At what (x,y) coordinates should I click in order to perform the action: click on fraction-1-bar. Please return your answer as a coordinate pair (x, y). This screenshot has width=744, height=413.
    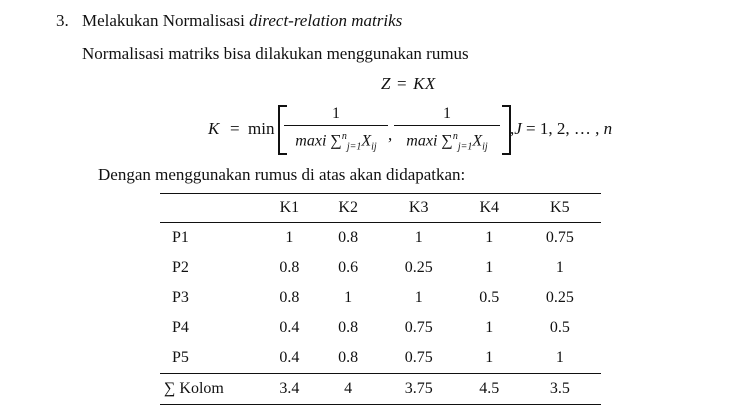
    Looking at the image, I should click on (336, 125).